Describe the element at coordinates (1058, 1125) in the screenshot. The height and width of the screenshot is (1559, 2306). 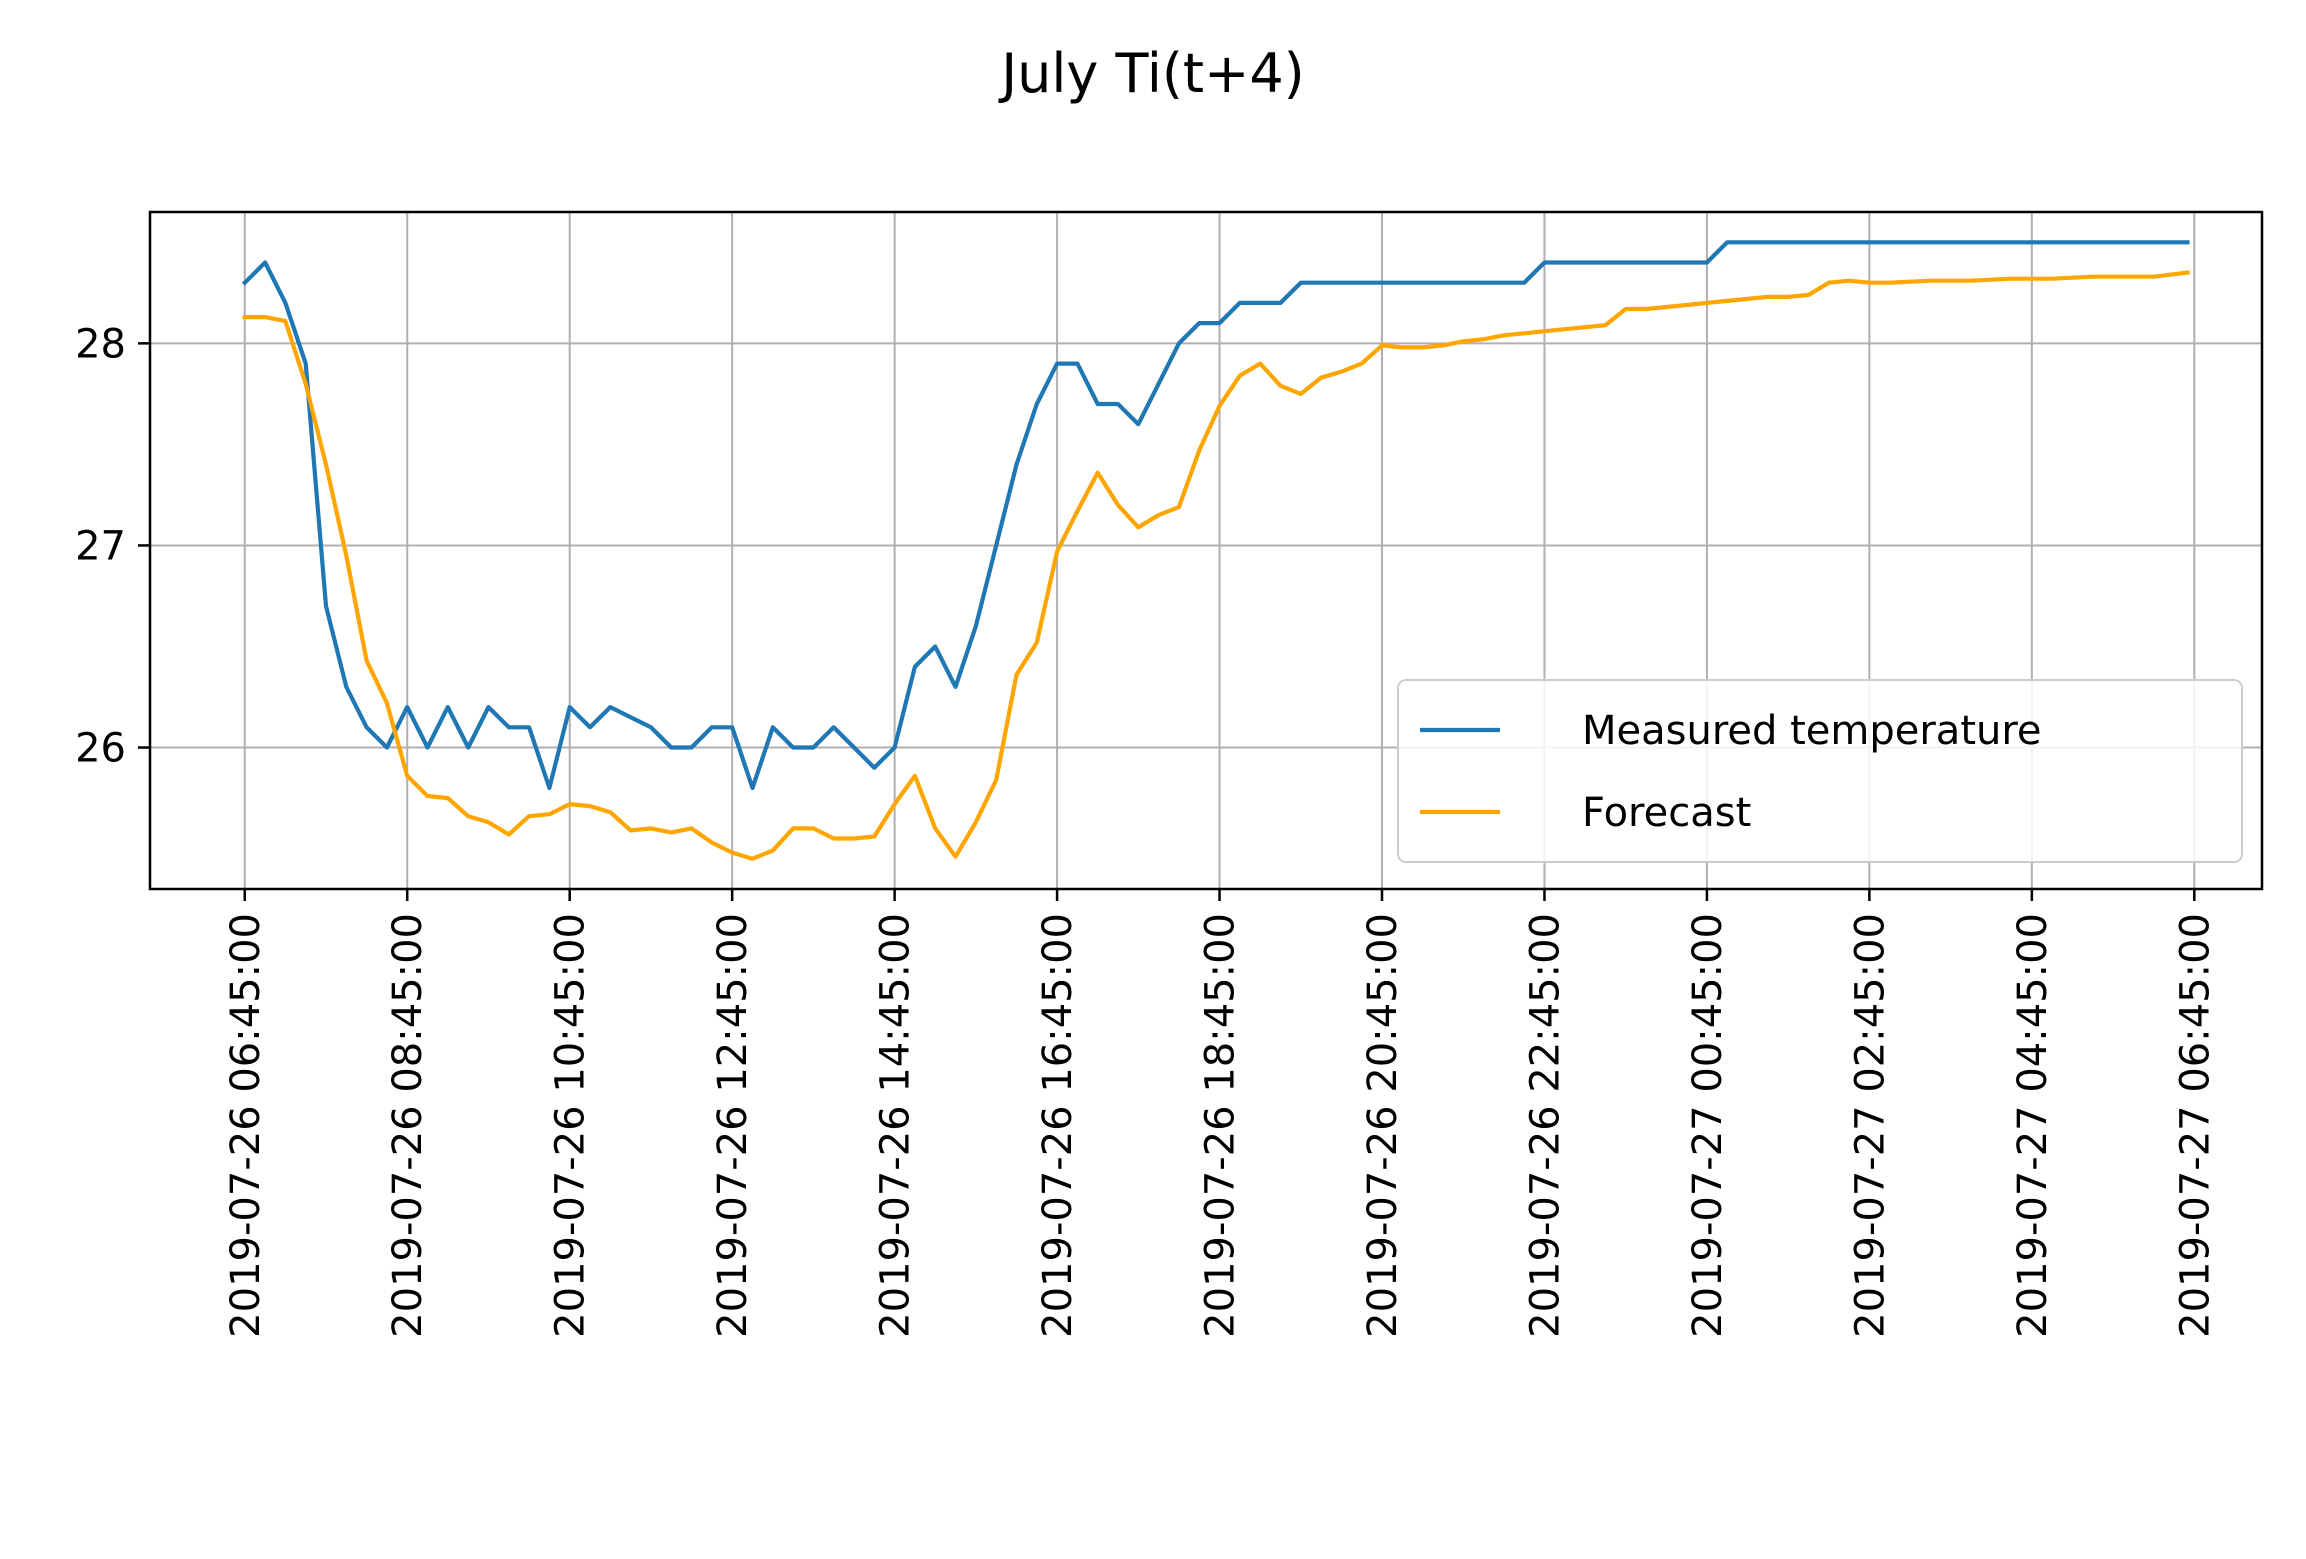
I see `x-tick-label: 2019-07-26 16:45:00` at that location.